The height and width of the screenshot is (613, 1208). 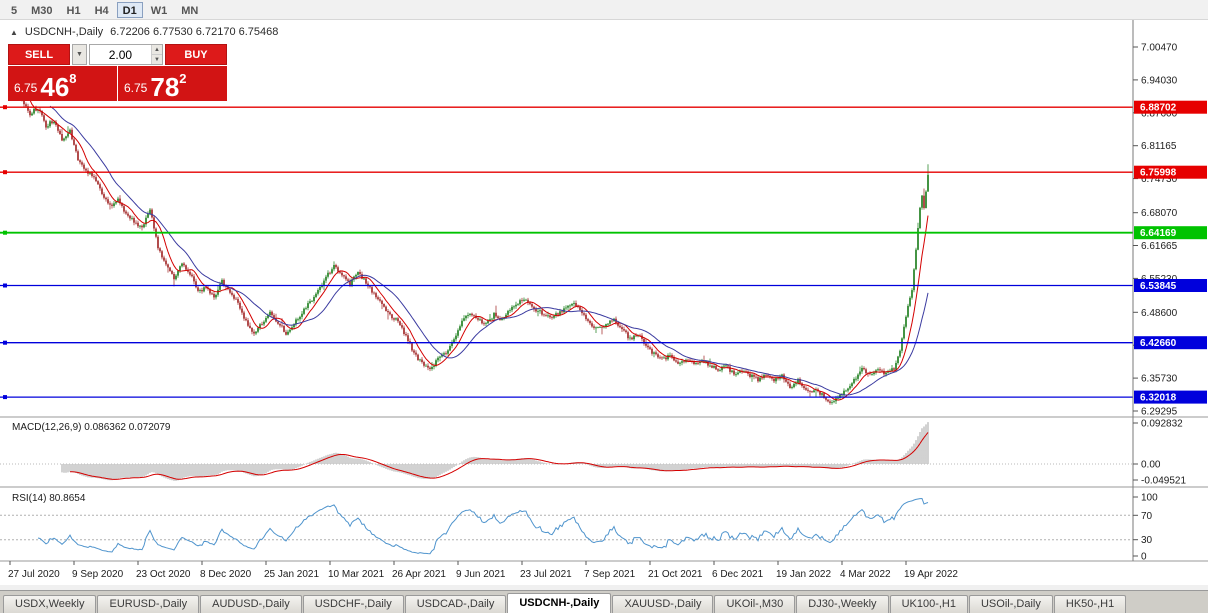 I want to click on rsi-line, so click(x=483, y=526).